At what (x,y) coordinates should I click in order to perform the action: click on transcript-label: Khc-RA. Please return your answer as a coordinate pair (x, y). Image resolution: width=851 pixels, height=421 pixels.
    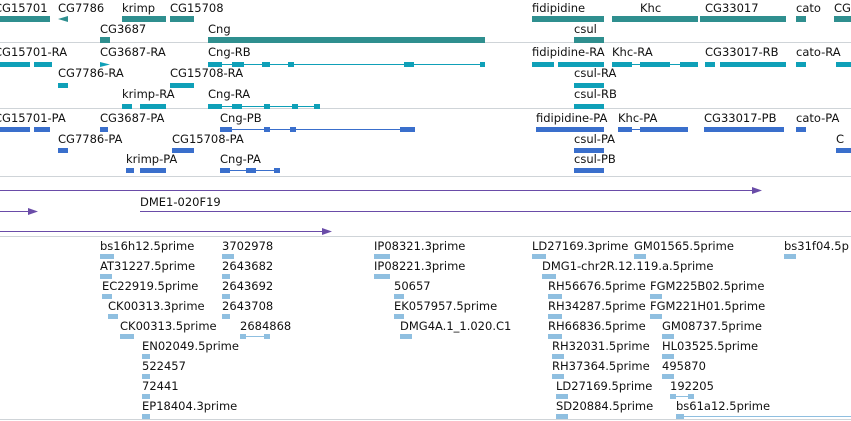
    Looking at the image, I should click on (632, 52).